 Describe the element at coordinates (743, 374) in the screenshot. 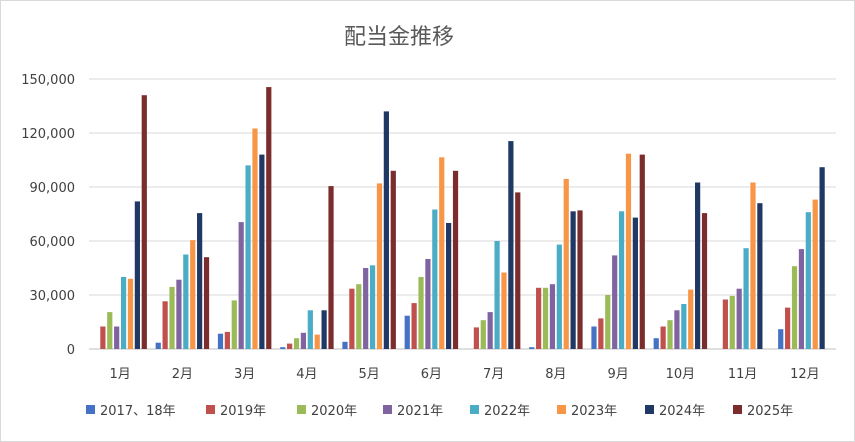

I see `x-tick-label: 11月` at that location.